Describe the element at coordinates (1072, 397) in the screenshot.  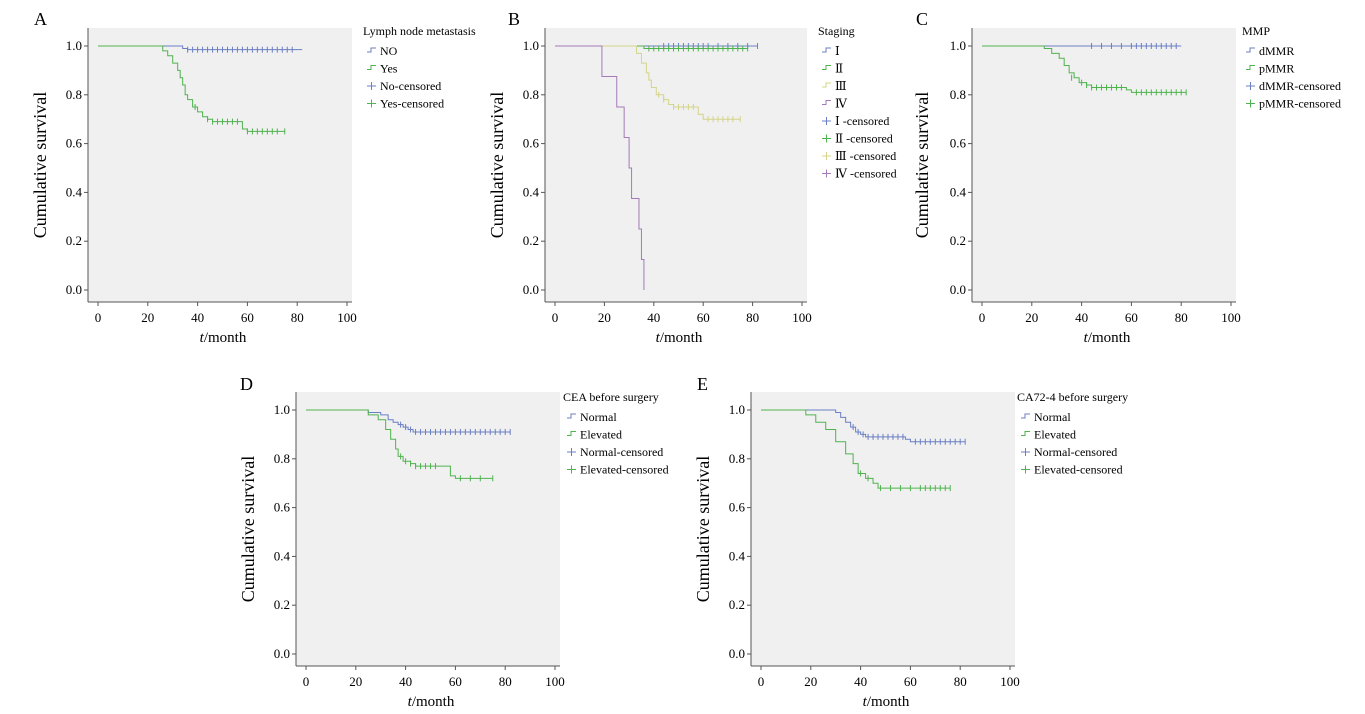
I see `legend-title: CA72-4 before surgery` at that location.